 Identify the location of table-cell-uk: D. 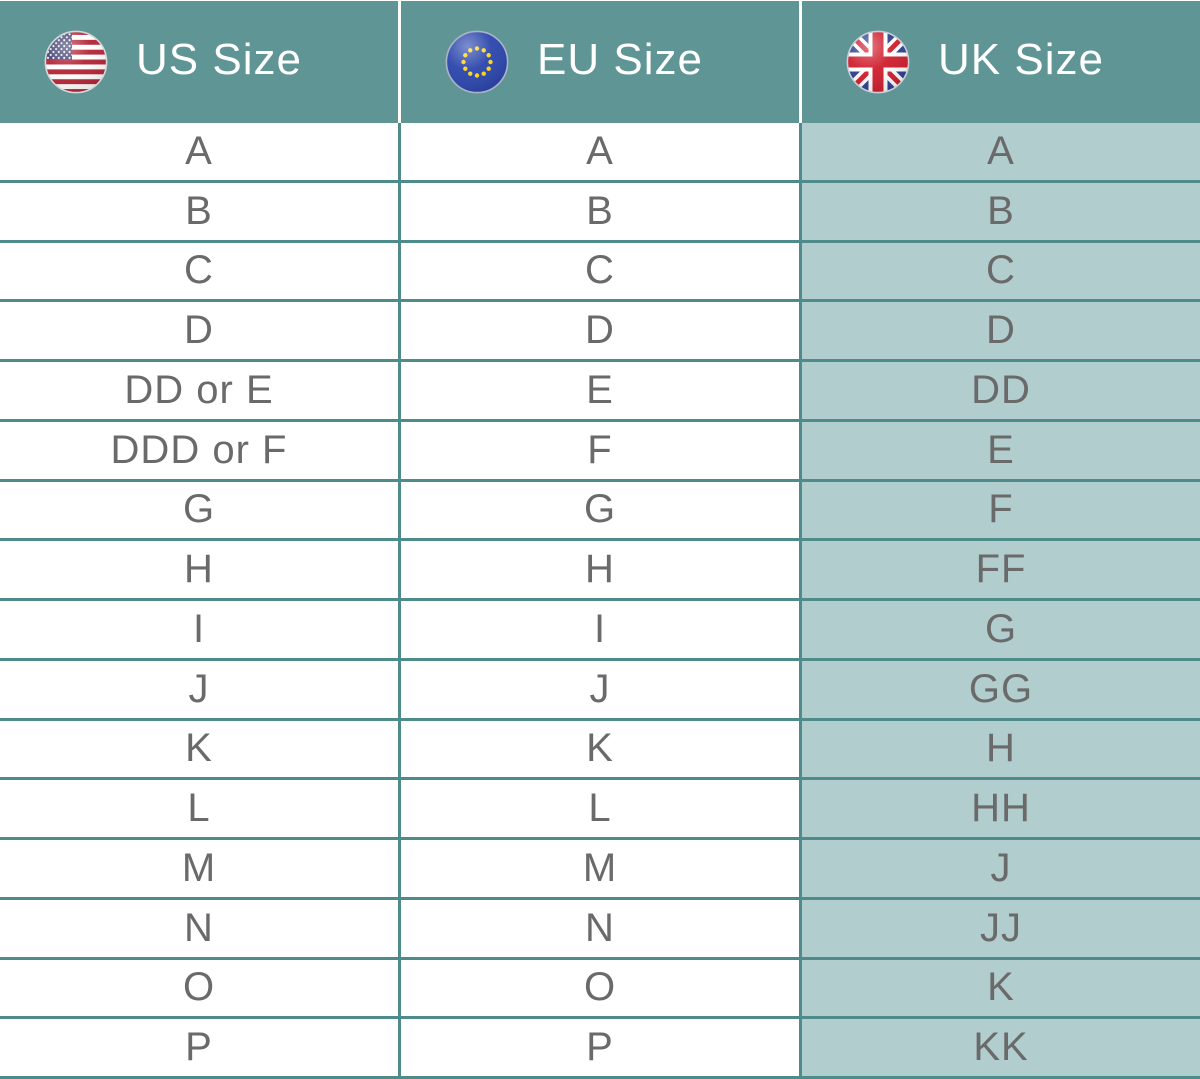
(1001, 330).